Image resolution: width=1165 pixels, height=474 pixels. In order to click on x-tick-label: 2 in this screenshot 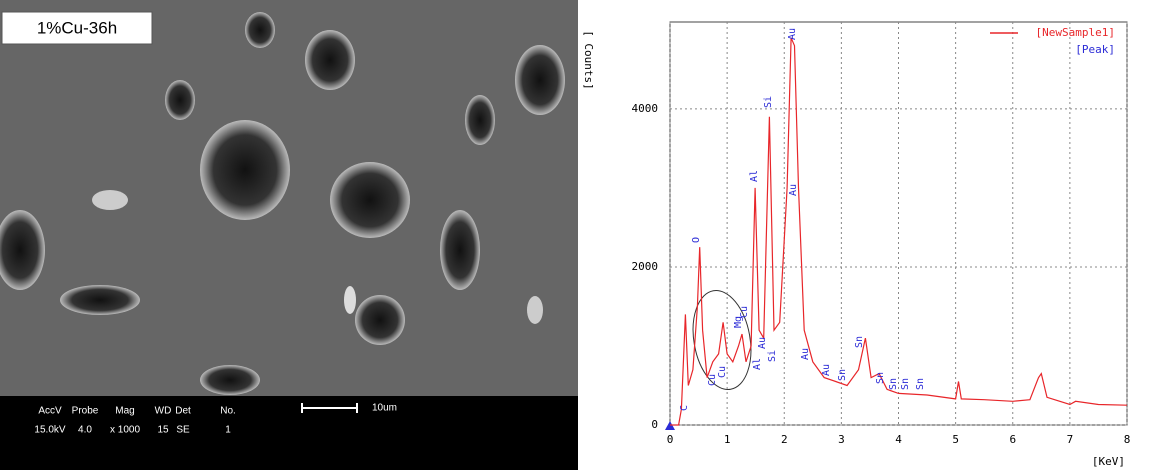, I will do `click(784, 439)`.